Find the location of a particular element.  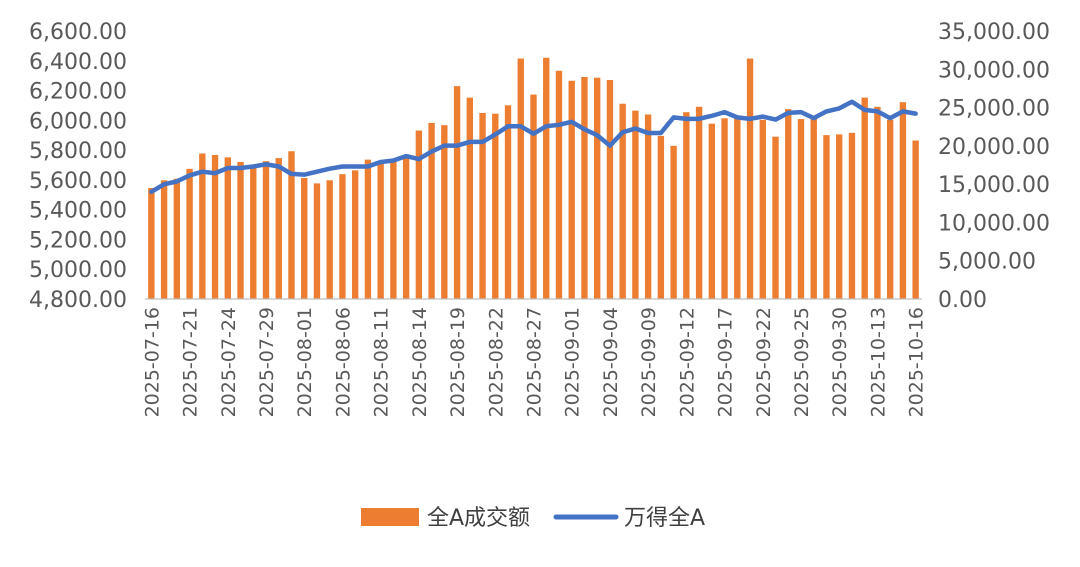

legend: 全A成交额 万得全A is located at coordinates (533, 518).